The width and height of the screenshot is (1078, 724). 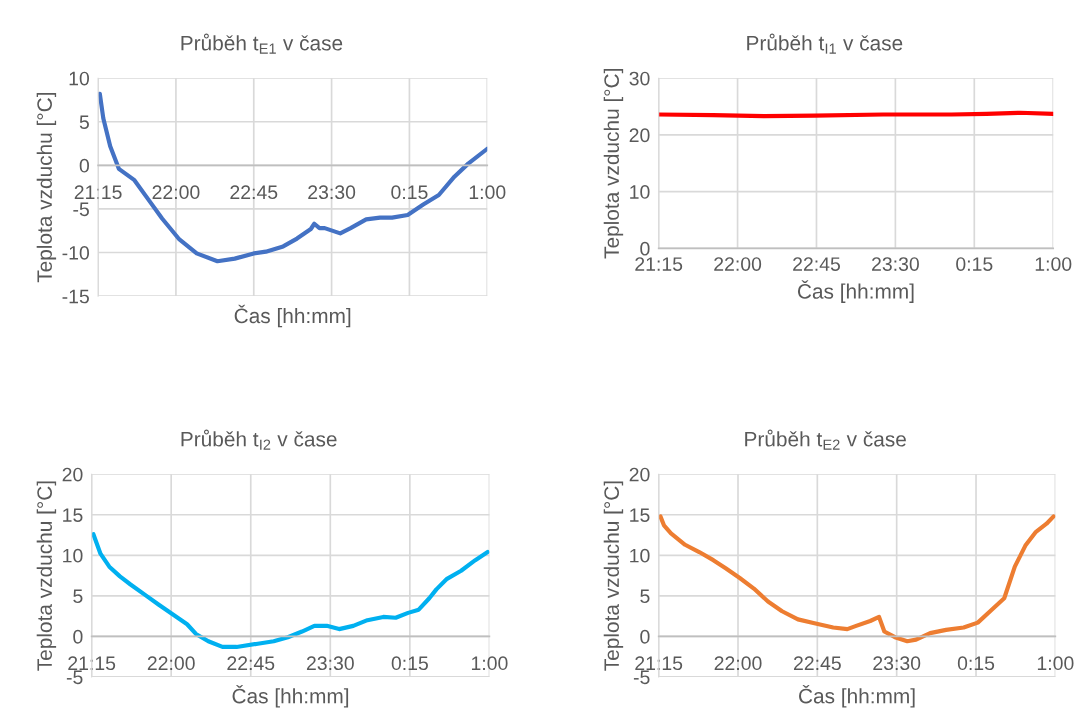 What do you see at coordinates (262, 43) in the screenshot?
I see `chart-title: Průběh t$_{E1}$ v čase` at bounding box center [262, 43].